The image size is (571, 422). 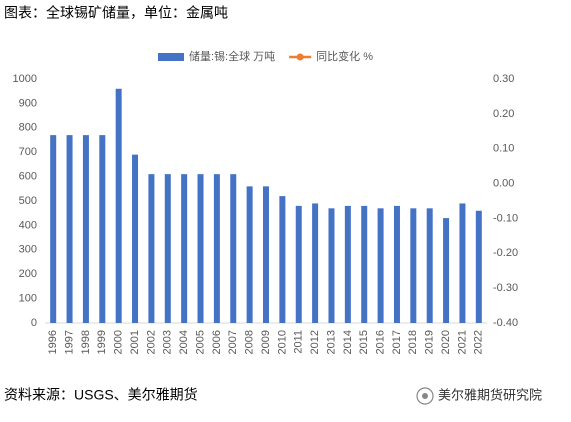 I want to click on x-tick-label: 2019, so click(x=430, y=342).